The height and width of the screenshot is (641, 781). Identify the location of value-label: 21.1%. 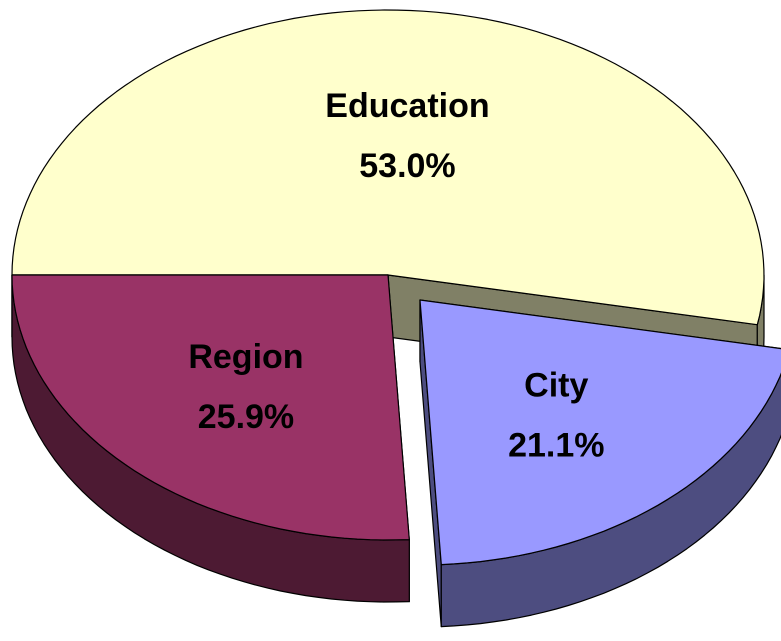
(556, 446).